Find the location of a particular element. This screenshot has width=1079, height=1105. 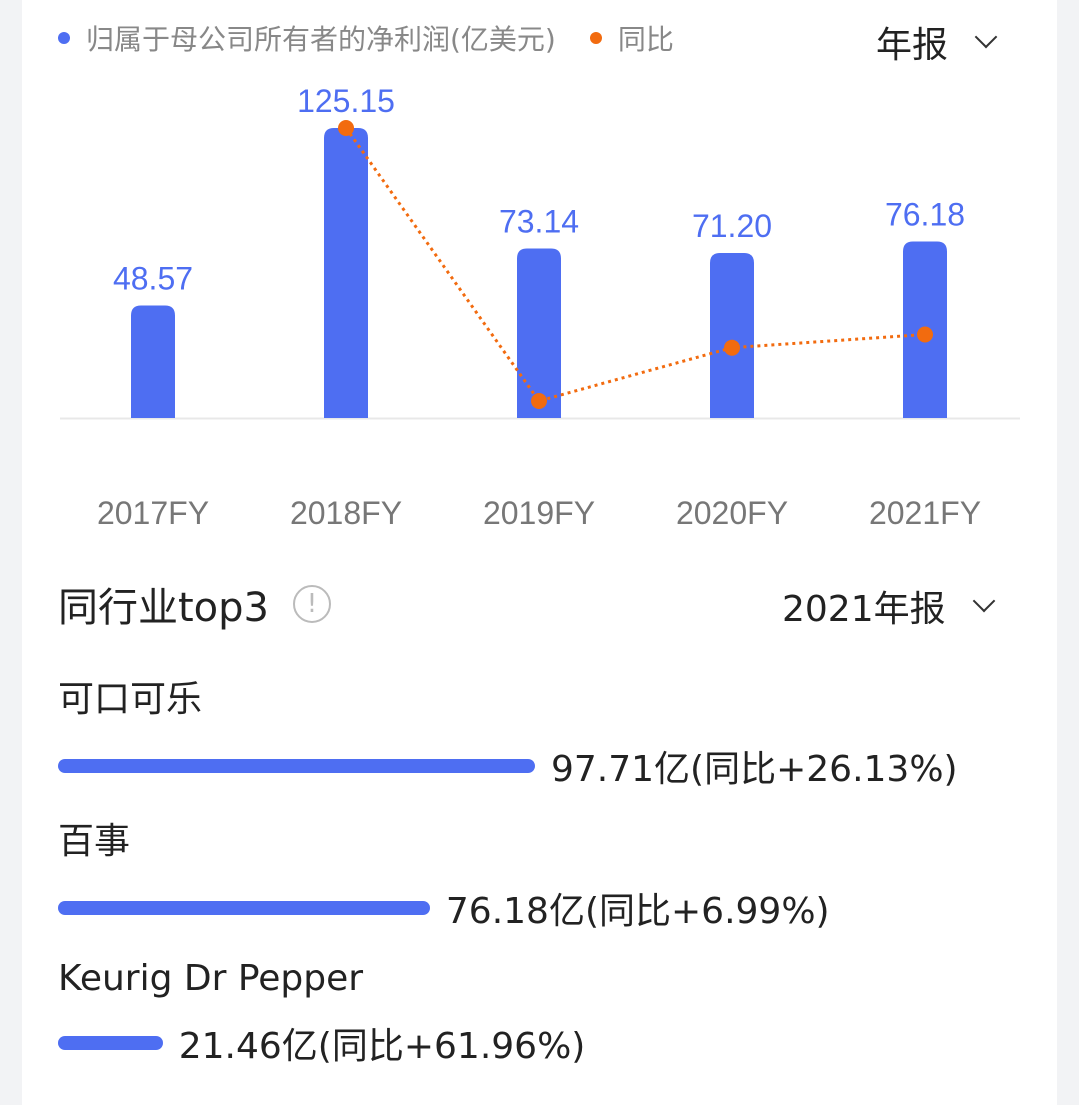

peer-value: 21.46亿(同比+61.96%) is located at coordinates (382, 1046).